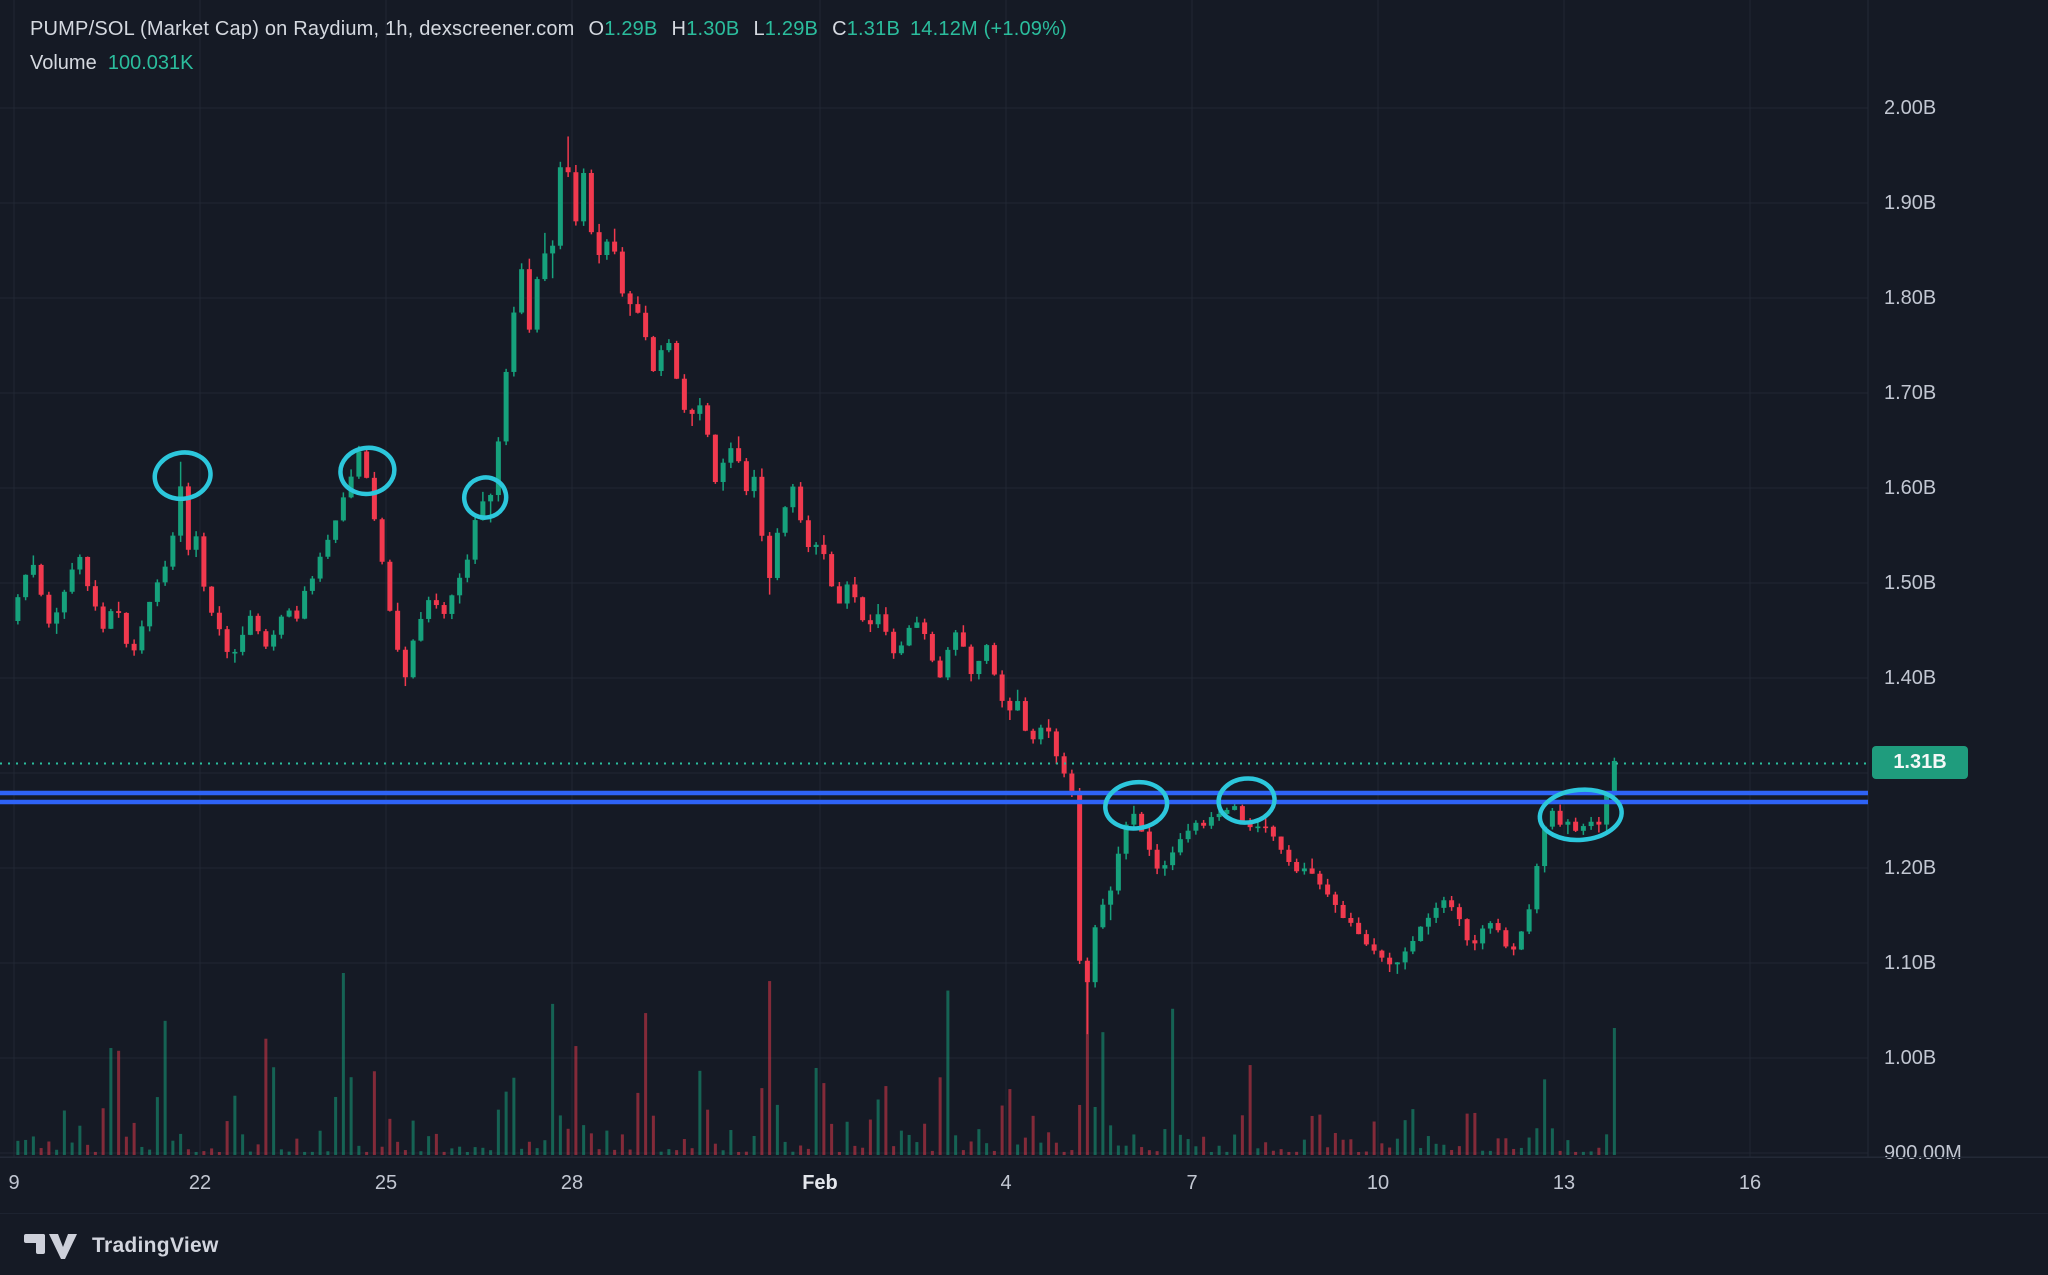 This screenshot has width=2048, height=1275. I want to click on tradingview-logo: TradingView, so click(121, 1246).